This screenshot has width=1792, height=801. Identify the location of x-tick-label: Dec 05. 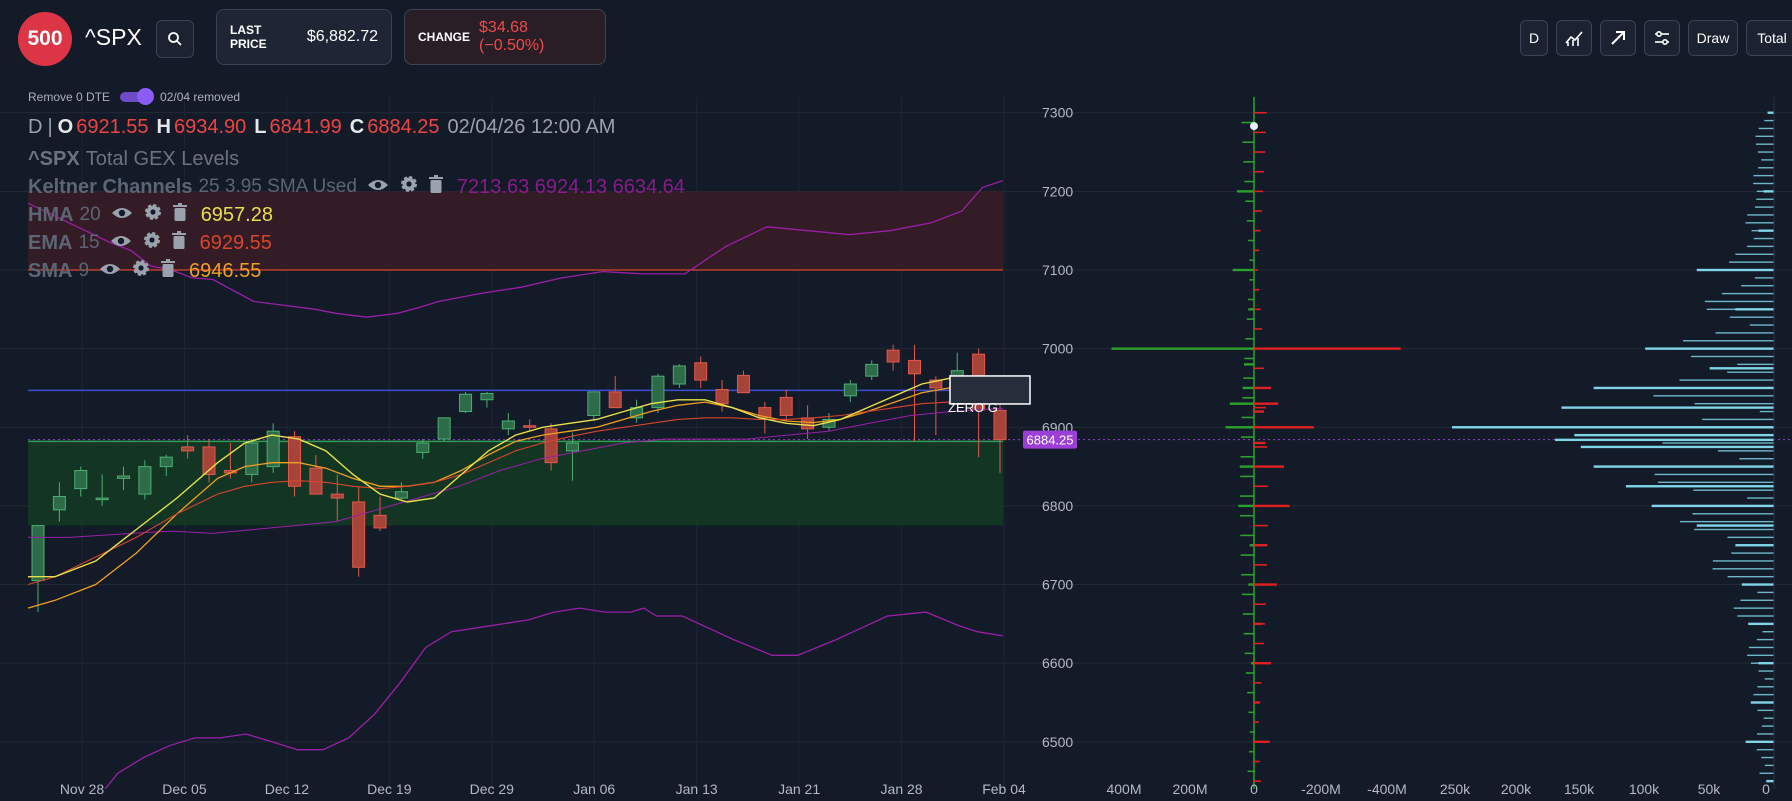
(184, 789).